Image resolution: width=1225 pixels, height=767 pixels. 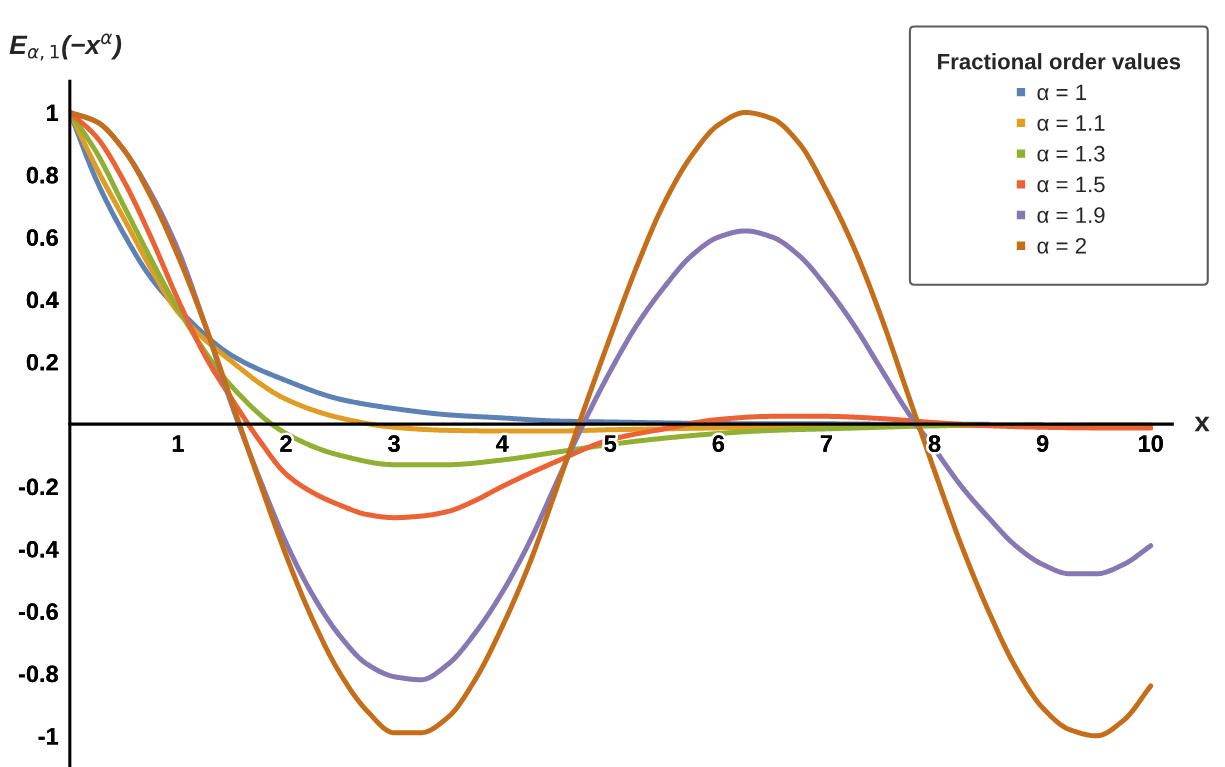 I want to click on y-tick-label: 0.6, so click(x=42, y=237).